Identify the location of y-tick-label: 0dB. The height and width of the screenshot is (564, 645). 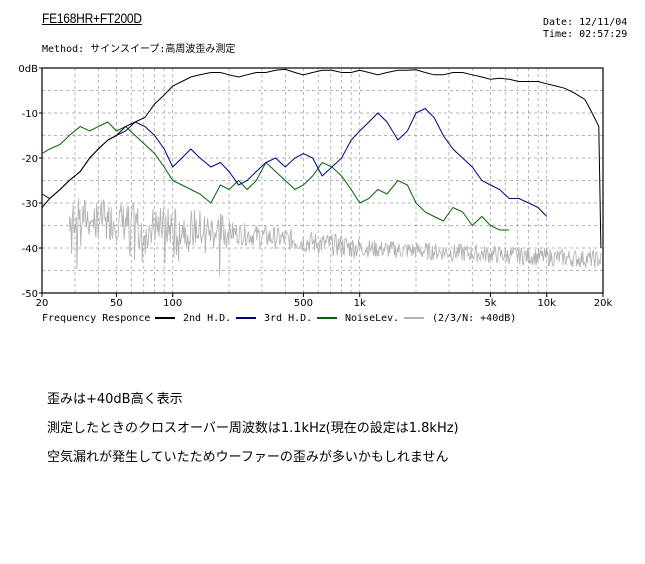
(28, 69).